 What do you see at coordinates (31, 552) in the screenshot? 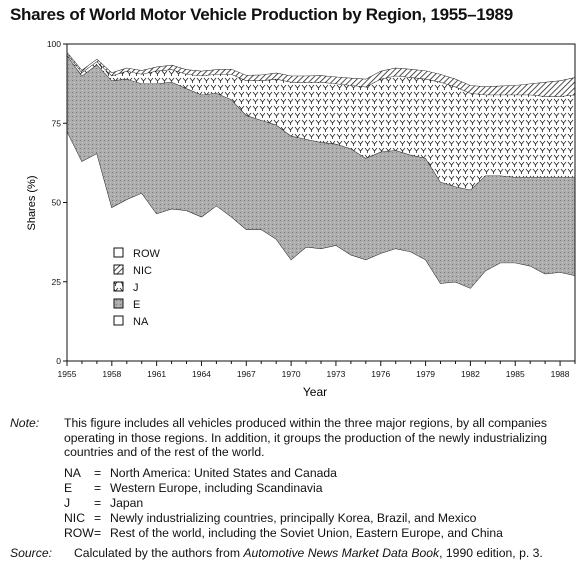
I see `source-label: Source:` at bounding box center [31, 552].